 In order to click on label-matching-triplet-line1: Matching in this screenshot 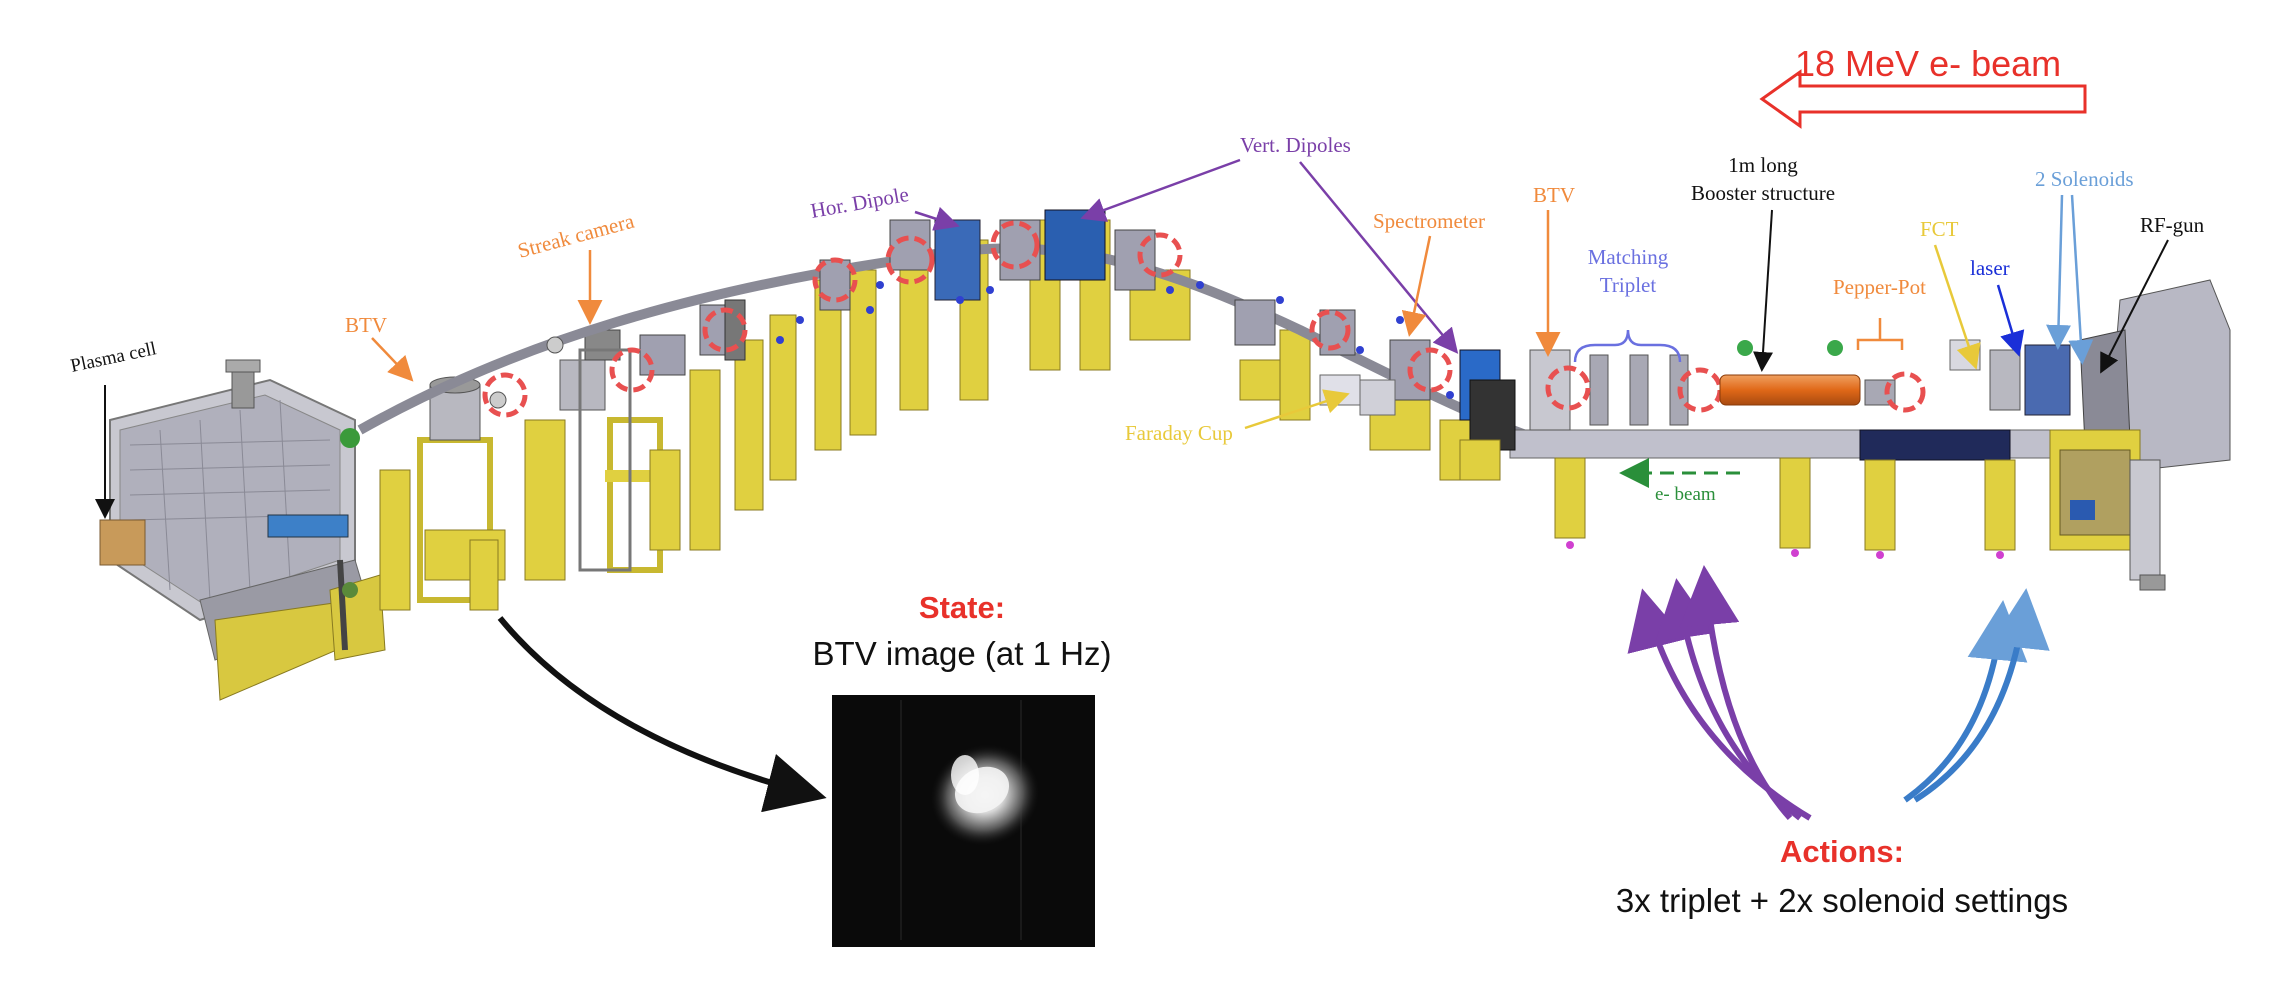, I will do `click(1628, 257)`.